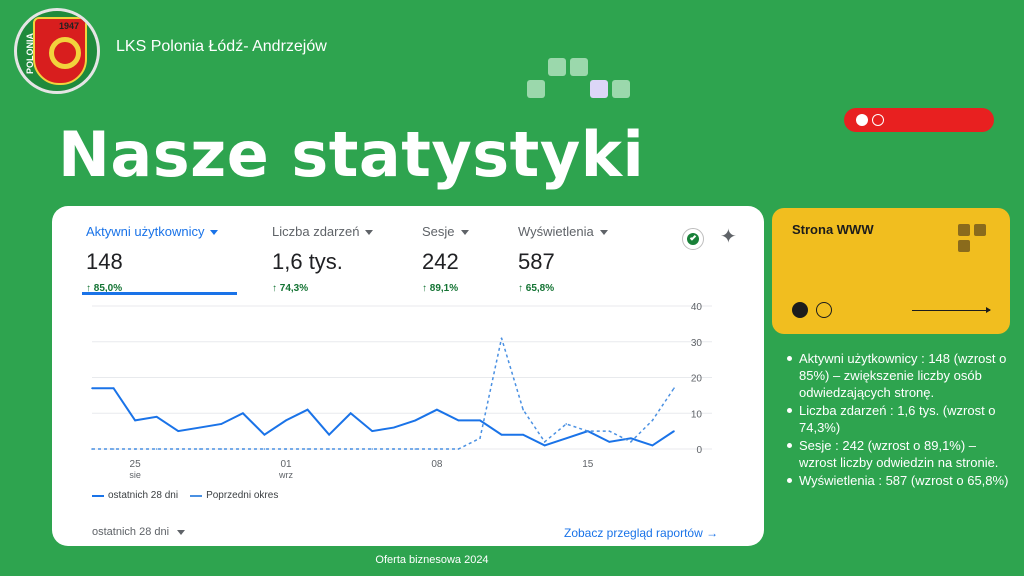  What do you see at coordinates (824, 310) in the screenshot?
I see `card-dot-outline` at bounding box center [824, 310].